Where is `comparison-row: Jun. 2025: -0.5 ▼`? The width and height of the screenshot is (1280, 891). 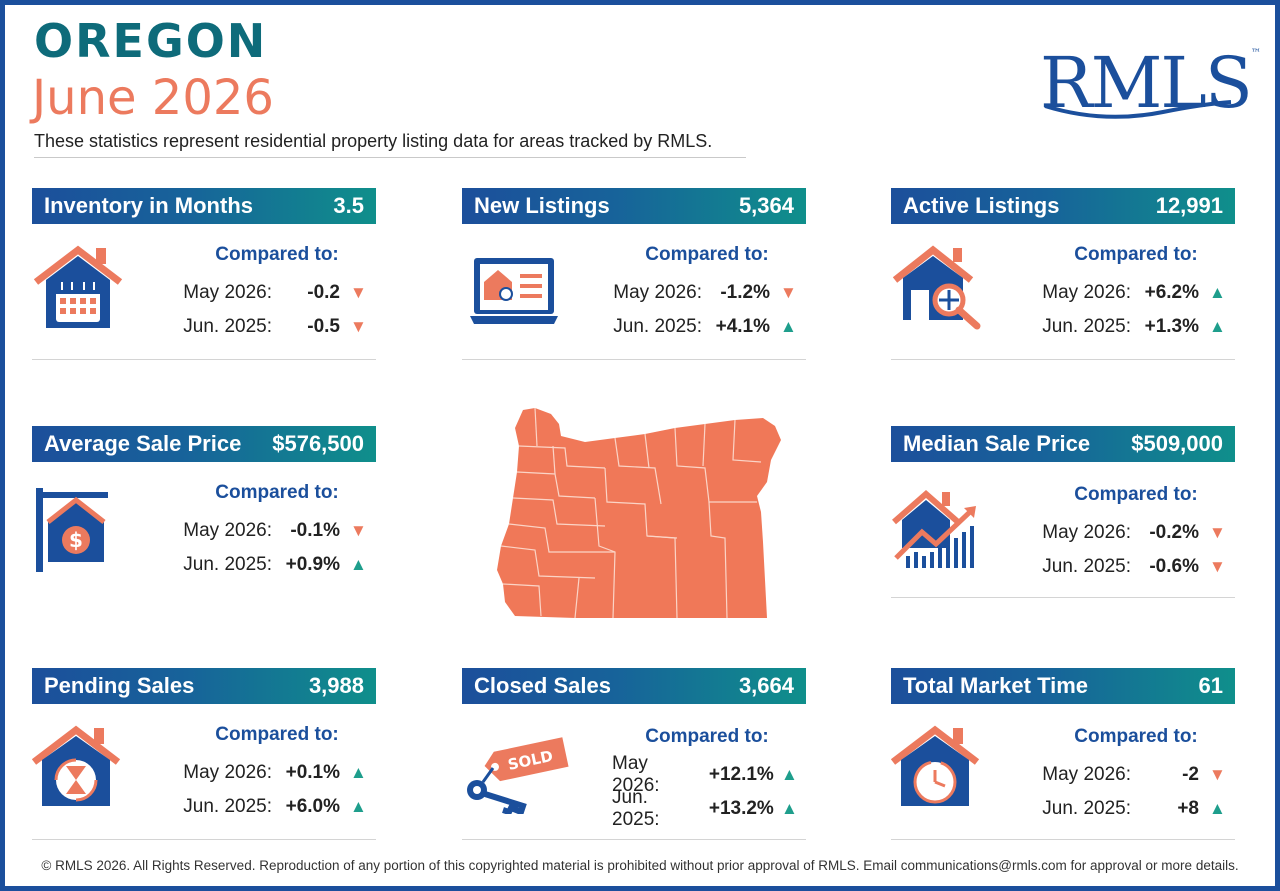
comparison-row: Jun. 2025: -0.5 ▼ is located at coordinates (277, 327).